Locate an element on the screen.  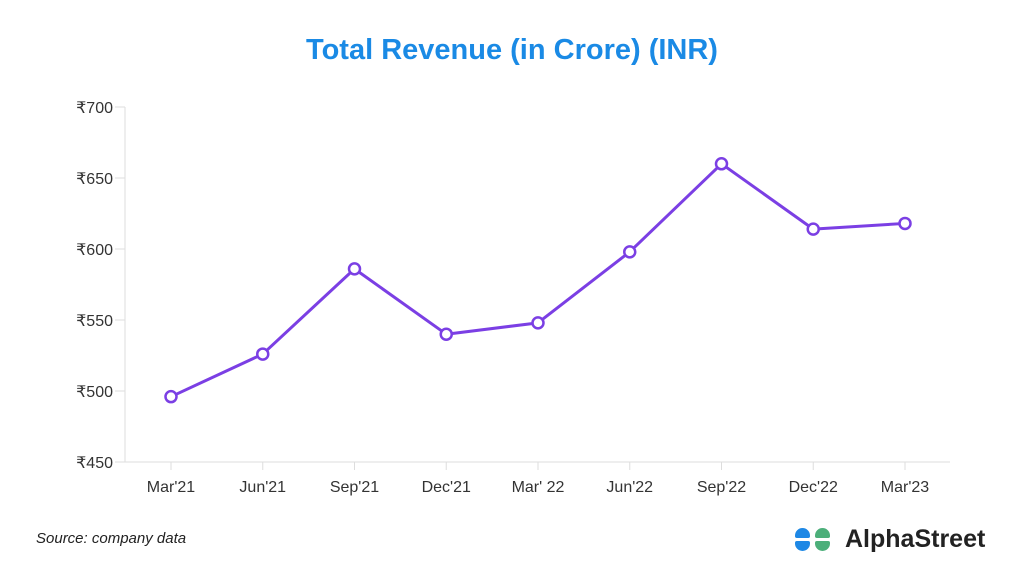
x-tick-label: Sep'22 is located at coordinates (721, 487).